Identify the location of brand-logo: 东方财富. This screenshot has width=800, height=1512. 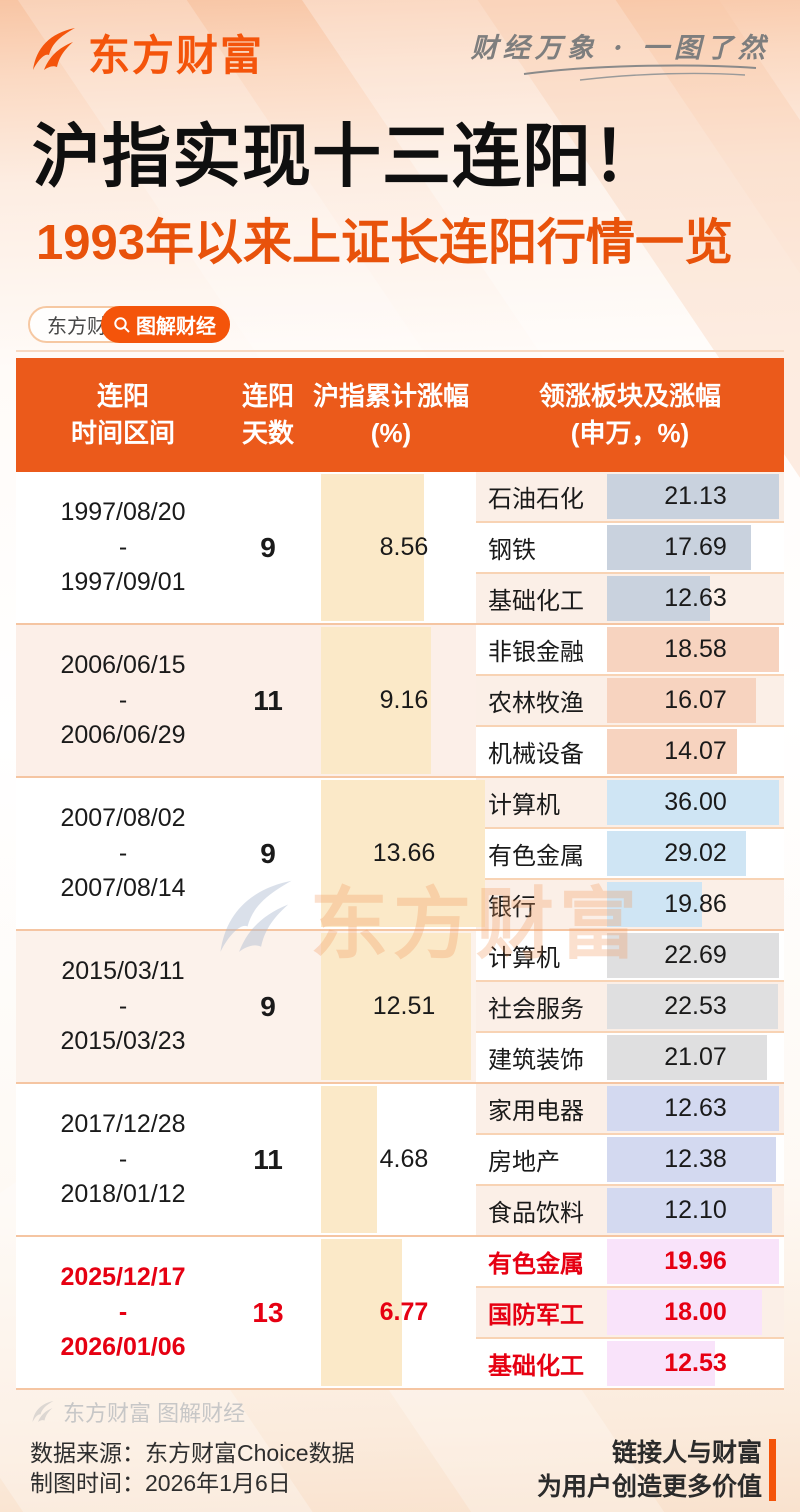
(146, 52).